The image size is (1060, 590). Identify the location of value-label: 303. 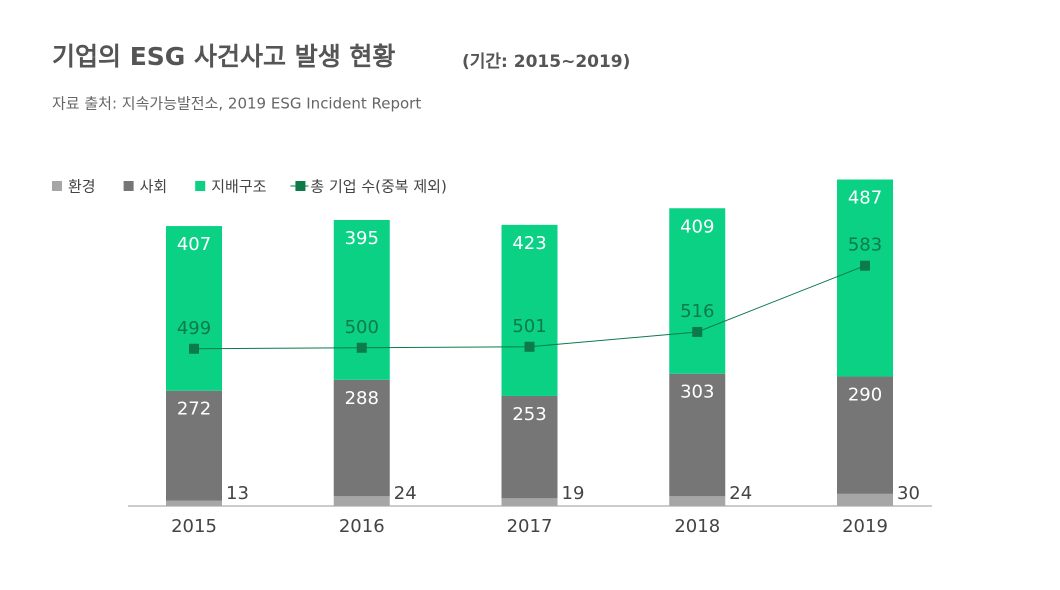
(697, 392).